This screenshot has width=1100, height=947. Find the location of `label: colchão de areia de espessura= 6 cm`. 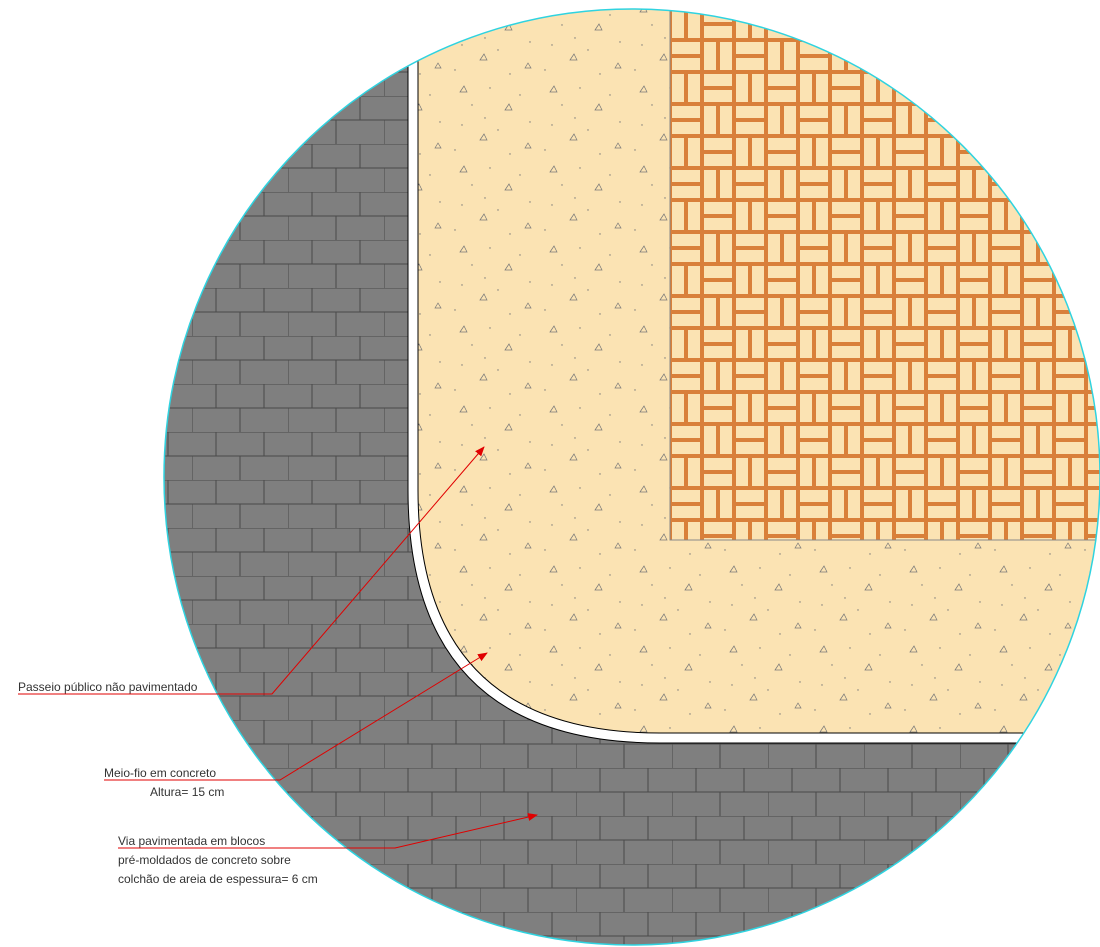

label: colchão de areia de espessura= 6 cm is located at coordinates (218, 879).